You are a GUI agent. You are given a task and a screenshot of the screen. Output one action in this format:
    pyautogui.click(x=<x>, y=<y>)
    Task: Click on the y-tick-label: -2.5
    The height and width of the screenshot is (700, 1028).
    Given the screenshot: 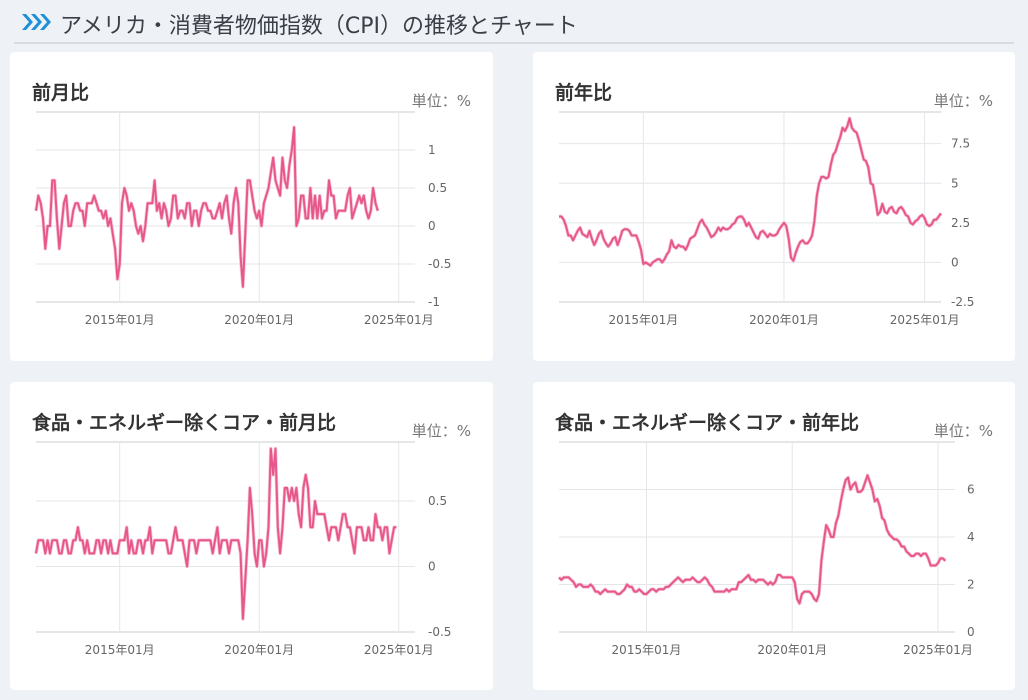 What is the action you would take?
    pyautogui.click(x=962, y=302)
    